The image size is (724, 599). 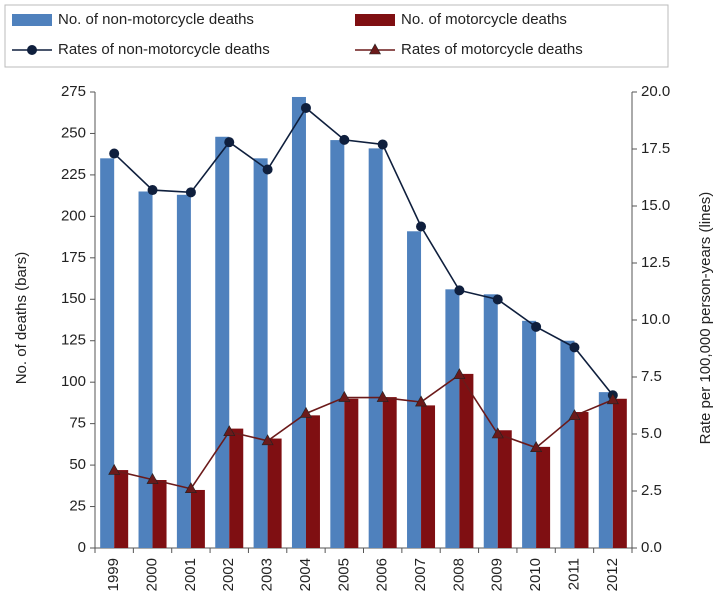 What do you see at coordinates (152, 574) in the screenshot?
I see `x-tick-label: 2000` at bounding box center [152, 574].